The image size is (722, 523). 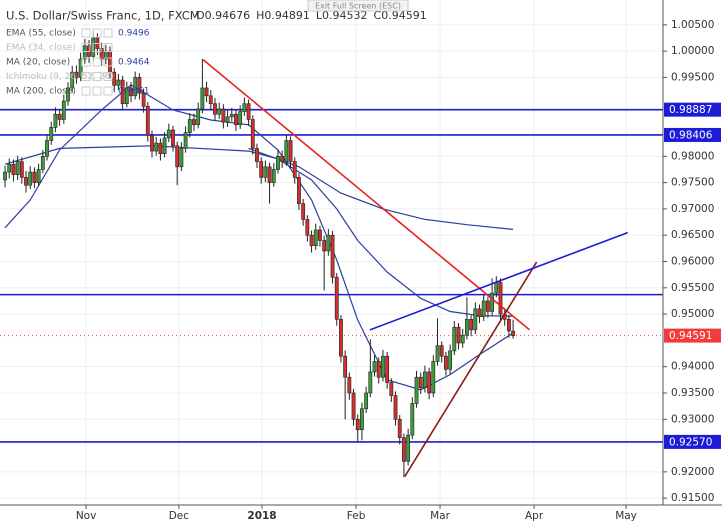 What do you see at coordinates (692, 367) in the screenshot?
I see `y-tick-label: 0.94000` at bounding box center [692, 367].